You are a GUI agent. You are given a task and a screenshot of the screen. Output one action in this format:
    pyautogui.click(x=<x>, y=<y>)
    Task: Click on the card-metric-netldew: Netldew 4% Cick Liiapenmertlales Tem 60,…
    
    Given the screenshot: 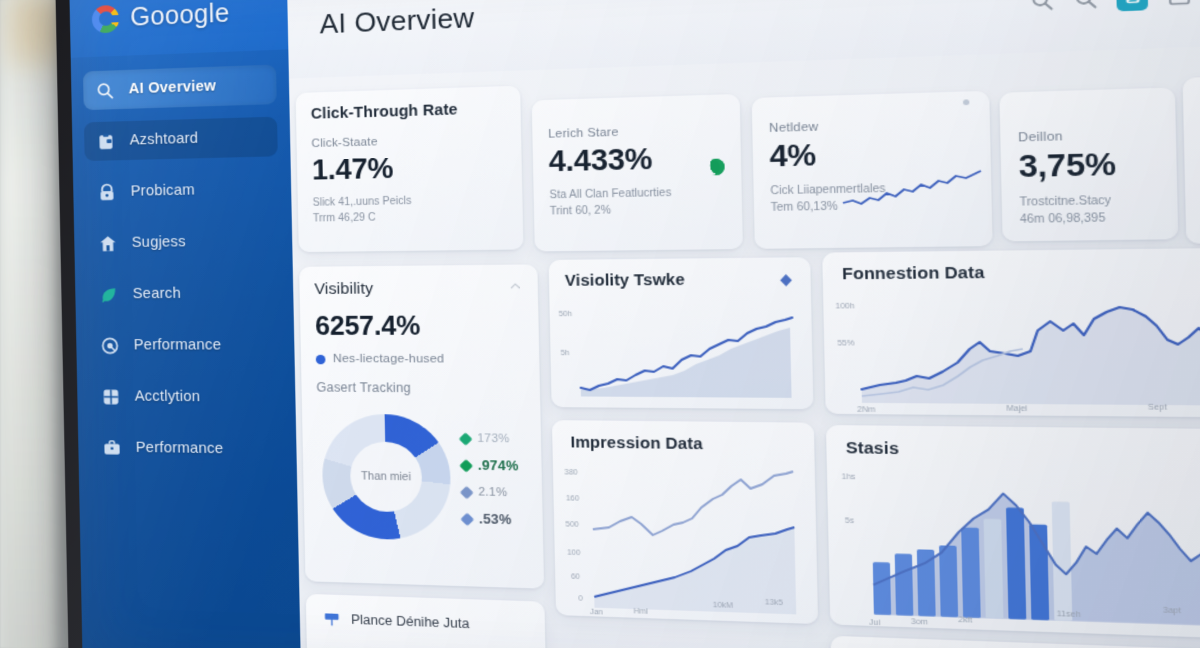 What is the action you would take?
    pyautogui.click(x=872, y=169)
    